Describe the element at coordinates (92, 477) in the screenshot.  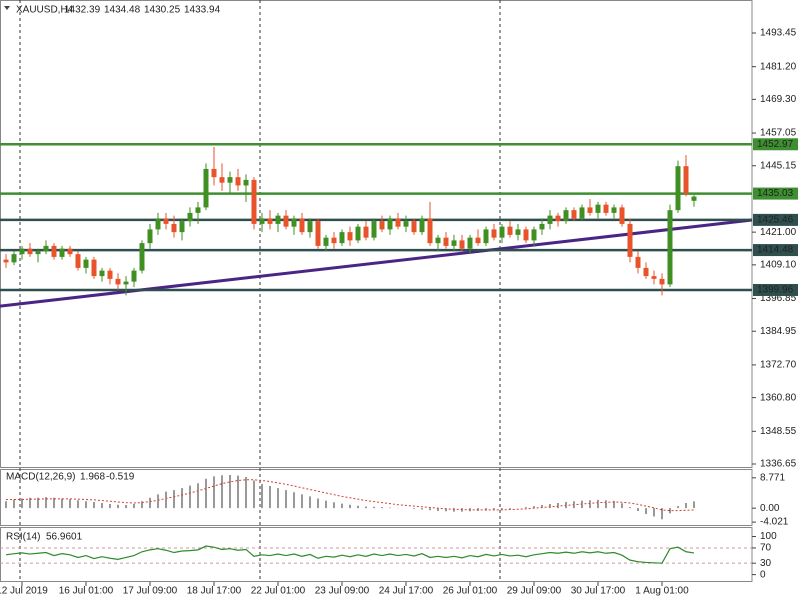
I see `macd-value: 1.968` at that location.